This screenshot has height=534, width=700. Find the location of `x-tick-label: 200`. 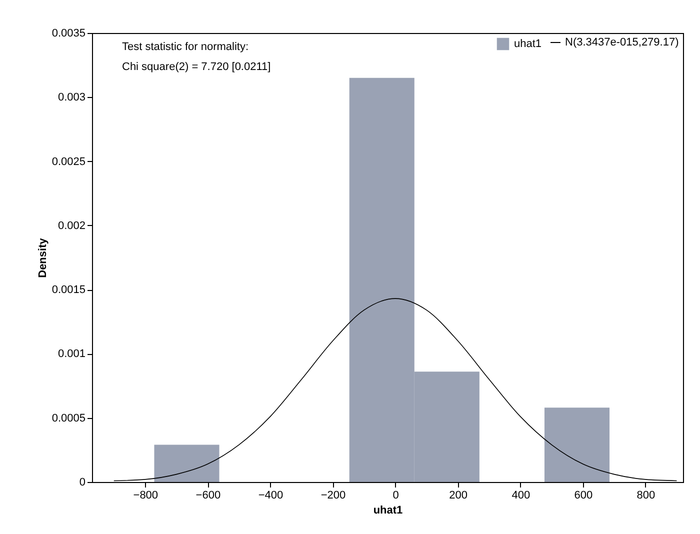

x-tick-label: 200 is located at coordinates (458, 496).